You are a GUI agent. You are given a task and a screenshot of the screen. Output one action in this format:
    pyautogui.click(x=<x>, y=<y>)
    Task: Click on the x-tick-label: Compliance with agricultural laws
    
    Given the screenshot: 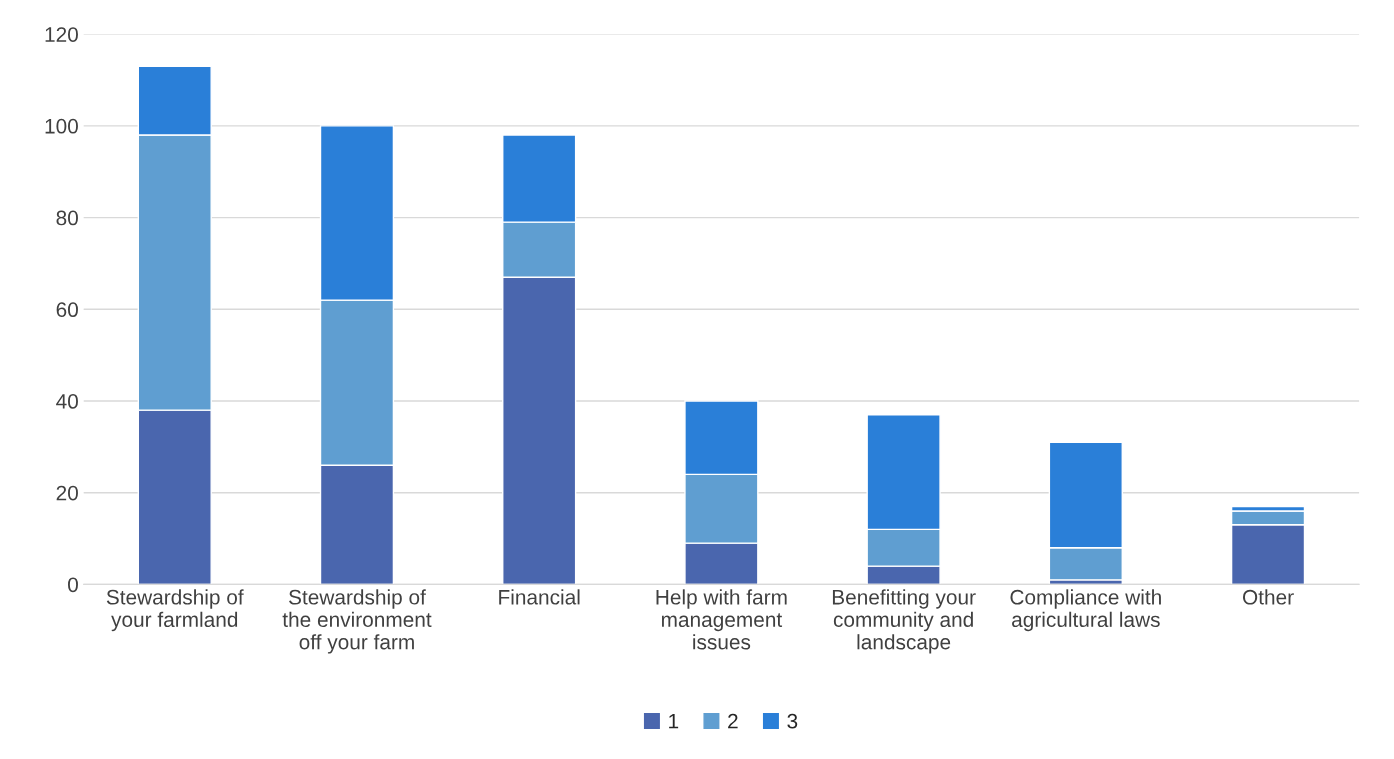 What is the action you would take?
    pyautogui.click(x=1085, y=610)
    